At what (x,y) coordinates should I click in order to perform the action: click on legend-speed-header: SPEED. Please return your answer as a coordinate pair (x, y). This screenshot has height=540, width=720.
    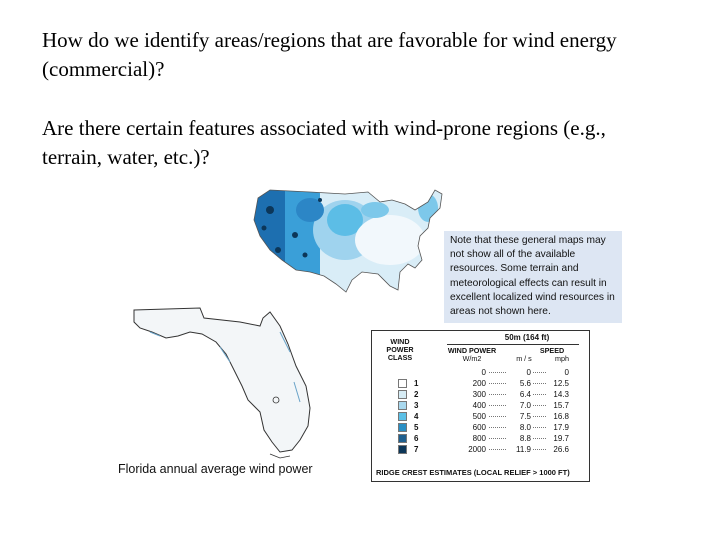
    Looking at the image, I should click on (552, 350).